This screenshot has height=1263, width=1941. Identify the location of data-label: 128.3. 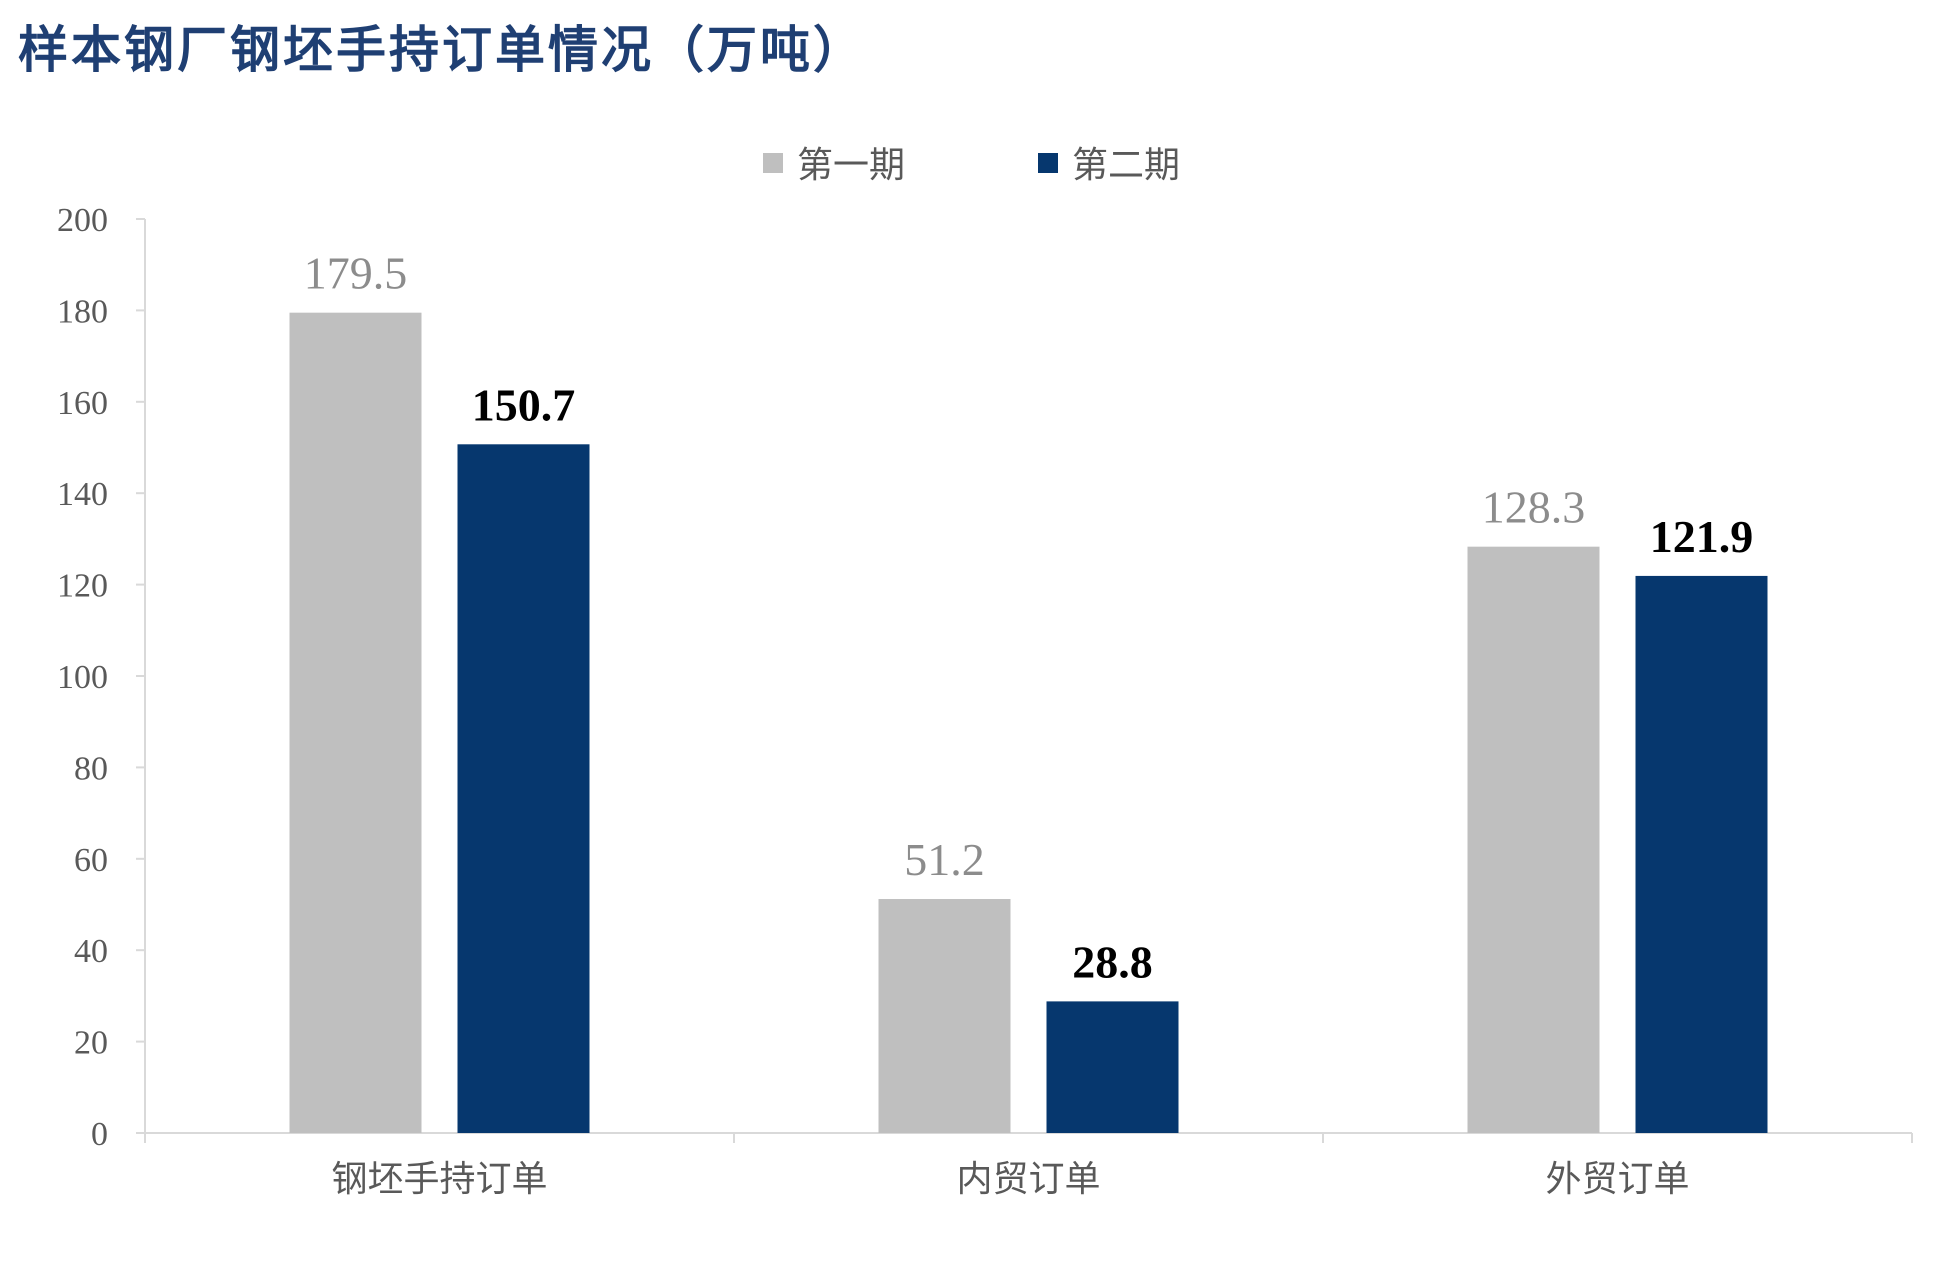
(1534, 507).